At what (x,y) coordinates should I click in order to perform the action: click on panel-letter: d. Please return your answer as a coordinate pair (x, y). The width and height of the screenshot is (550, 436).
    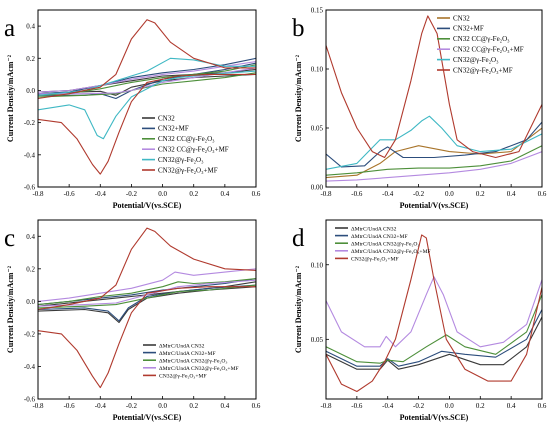
    Looking at the image, I should click on (298, 238).